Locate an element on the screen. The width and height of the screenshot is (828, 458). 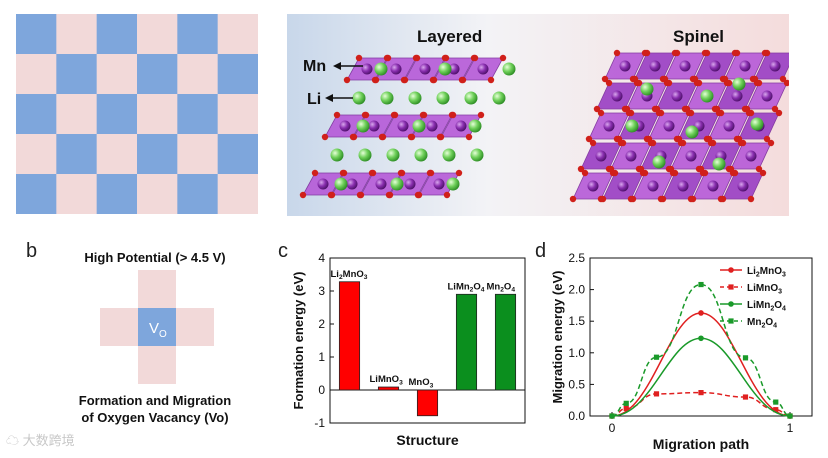
watermark: ☁ 大数跨境 is located at coordinates (40, 439).